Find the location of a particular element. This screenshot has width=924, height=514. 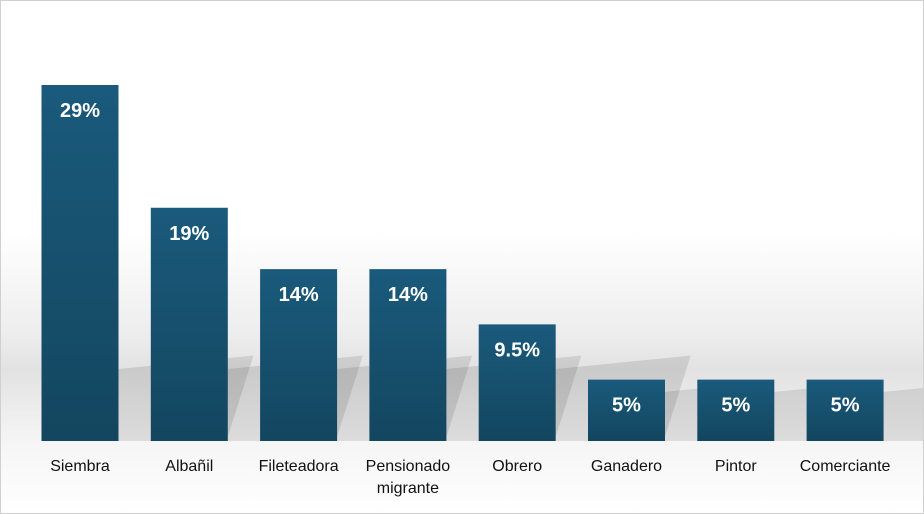

x-tick-label: Siembra is located at coordinates (80, 466).